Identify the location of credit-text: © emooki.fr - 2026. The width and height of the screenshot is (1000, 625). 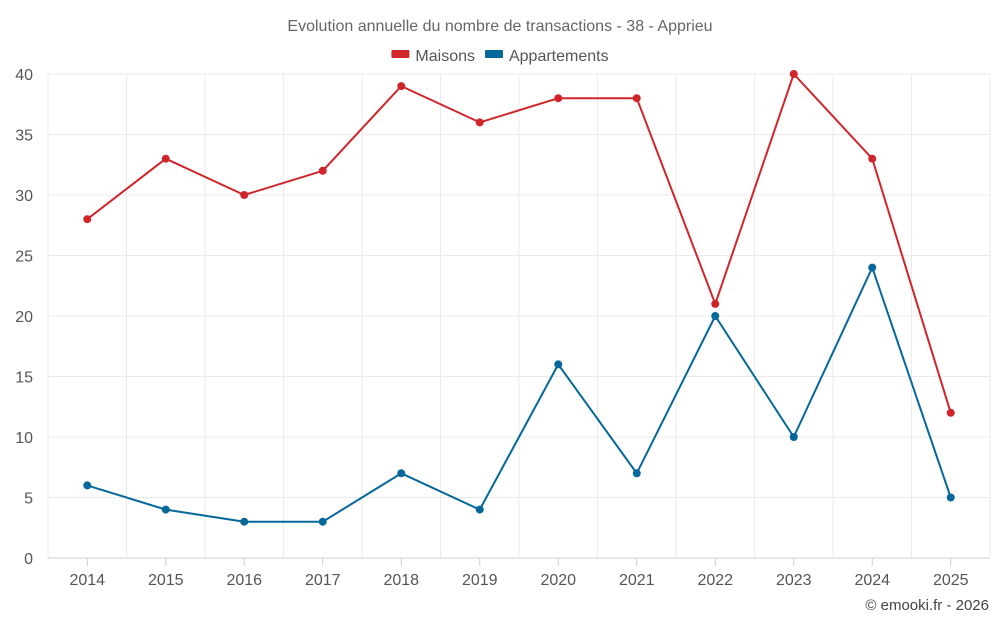
(927, 605).